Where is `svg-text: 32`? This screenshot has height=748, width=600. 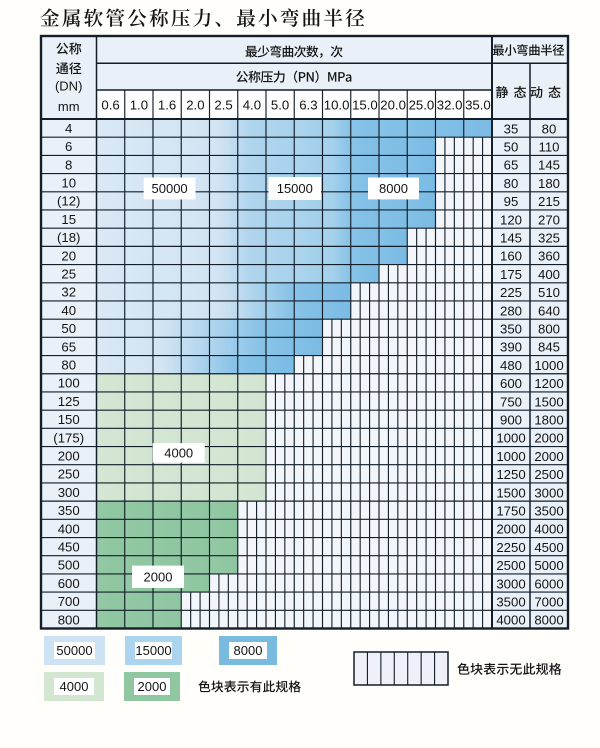 svg-text: 32 is located at coordinates (68, 292).